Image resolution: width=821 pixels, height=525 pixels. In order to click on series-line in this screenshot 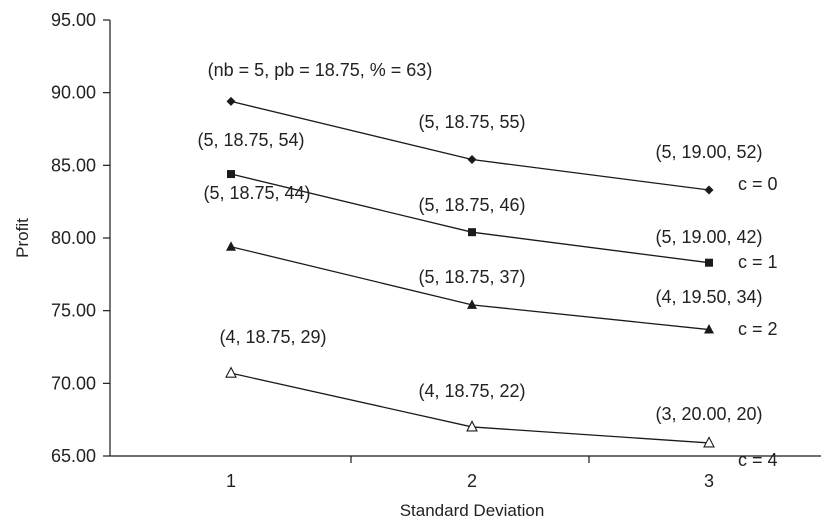, I will do `click(470, 288)`.